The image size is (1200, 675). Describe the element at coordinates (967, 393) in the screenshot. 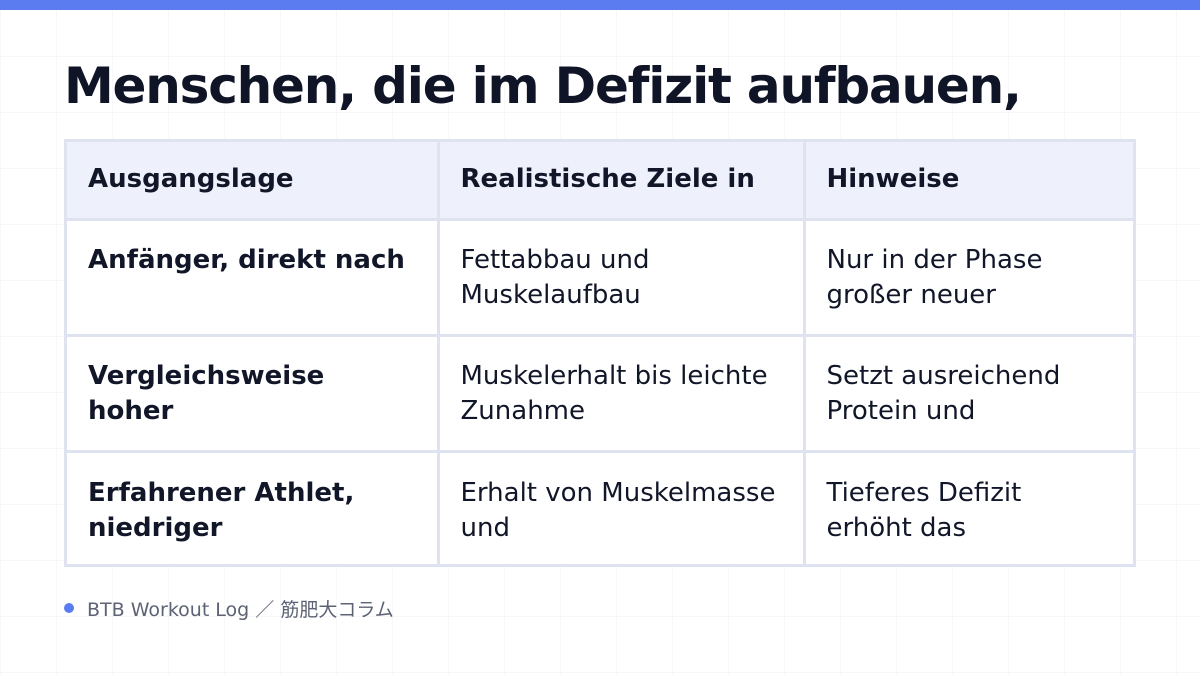

I see `table-cell-note: Setzt ausreichend Protein und` at that location.